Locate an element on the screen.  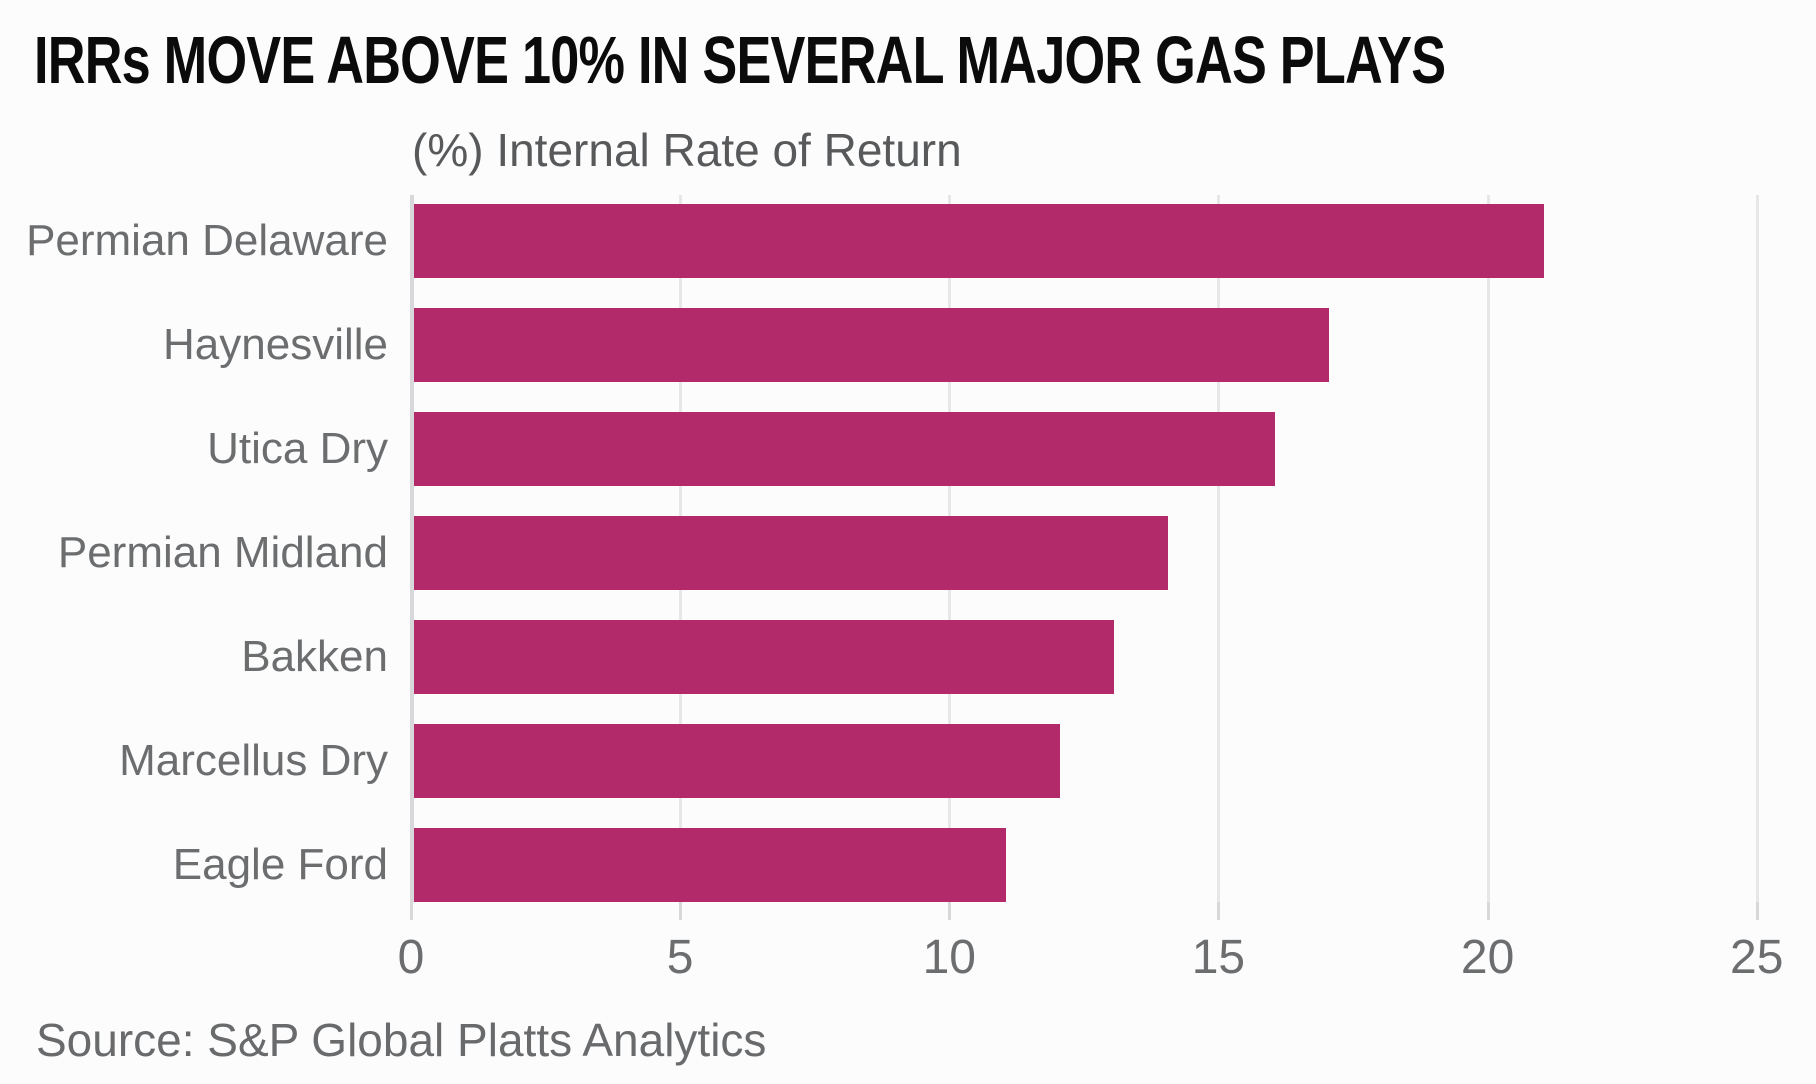
bar-permian-midland is located at coordinates (791, 553).